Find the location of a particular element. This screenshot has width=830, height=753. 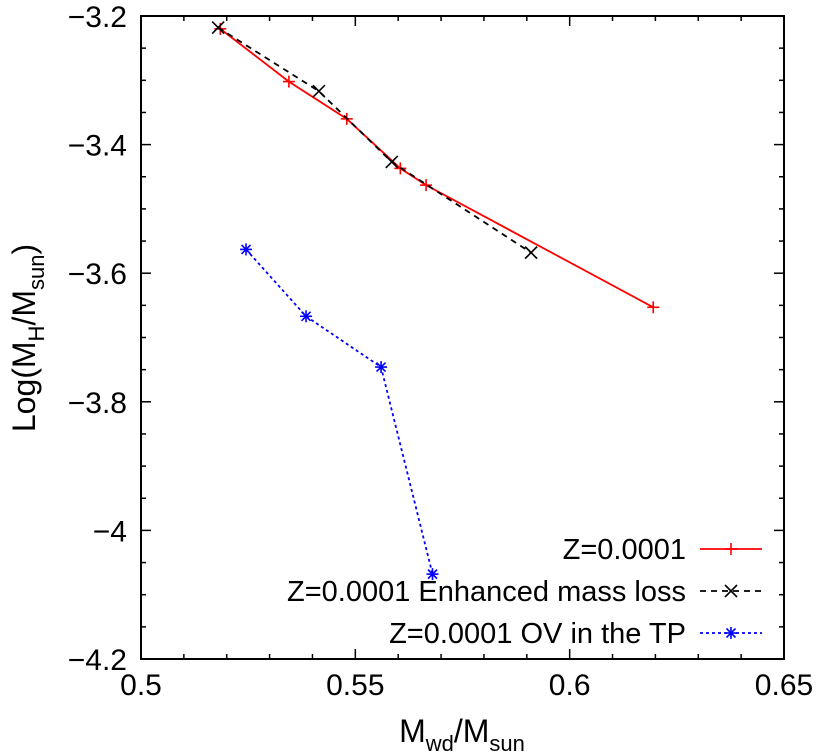

x-tick-label: 0.65 is located at coordinates (784, 685).